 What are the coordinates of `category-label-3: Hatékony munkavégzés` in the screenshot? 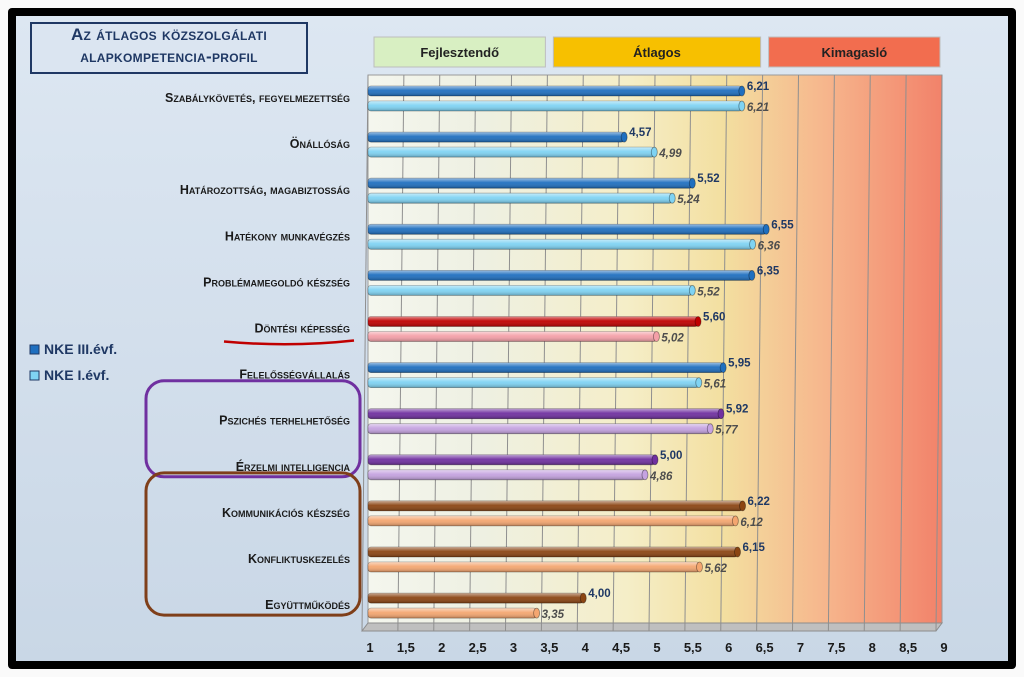 It's located at (287, 236).